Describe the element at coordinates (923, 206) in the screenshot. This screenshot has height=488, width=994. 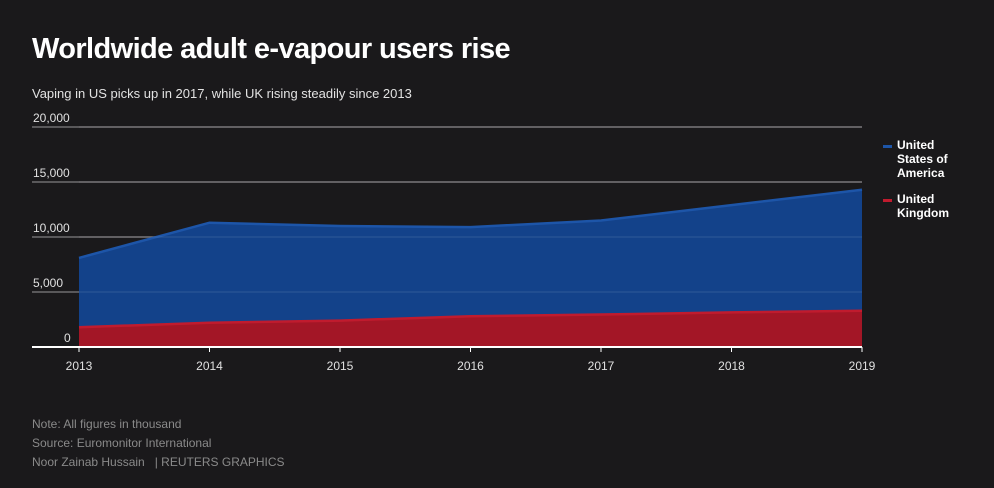
I see `legend-label-uk: United Kingdom` at that location.